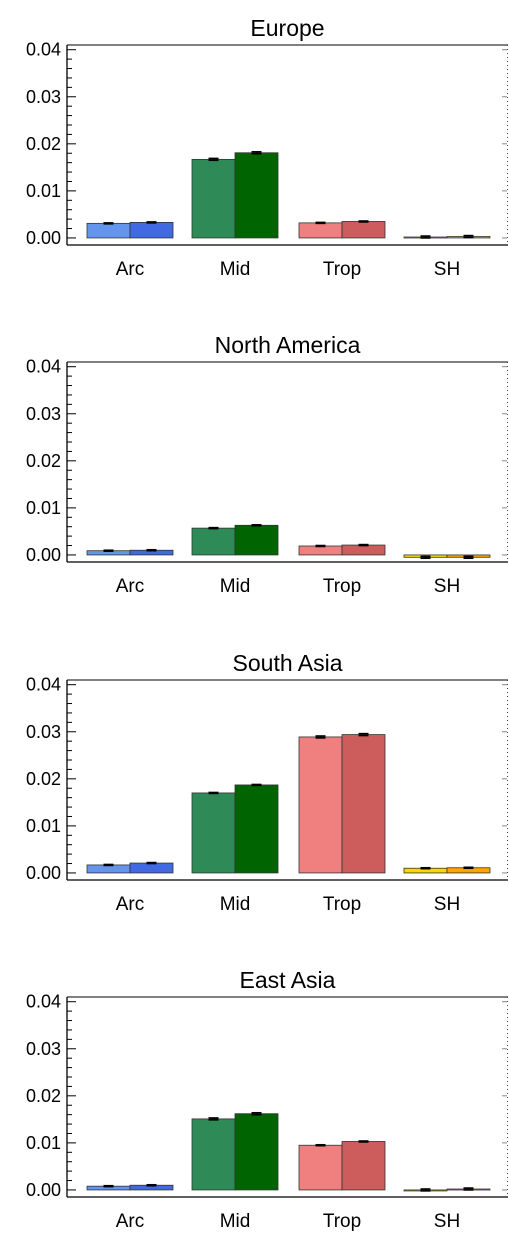 The height and width of the screenshot is (1235, 509). Describe the element at coordinates (288, 345) in the screenshot. I see `chart-title: North America` at that location.